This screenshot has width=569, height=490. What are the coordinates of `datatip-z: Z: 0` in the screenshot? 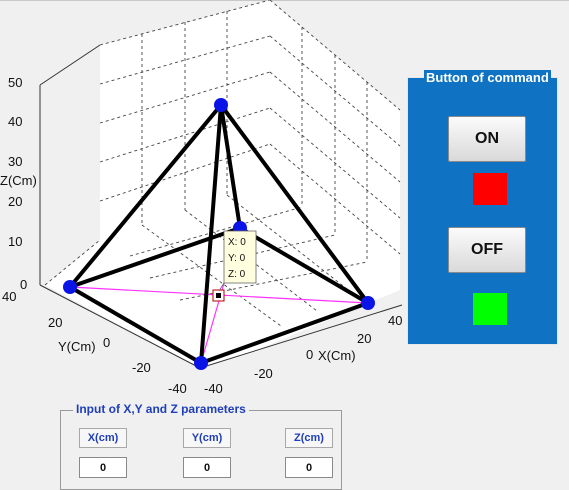 It's located at (237, 274).